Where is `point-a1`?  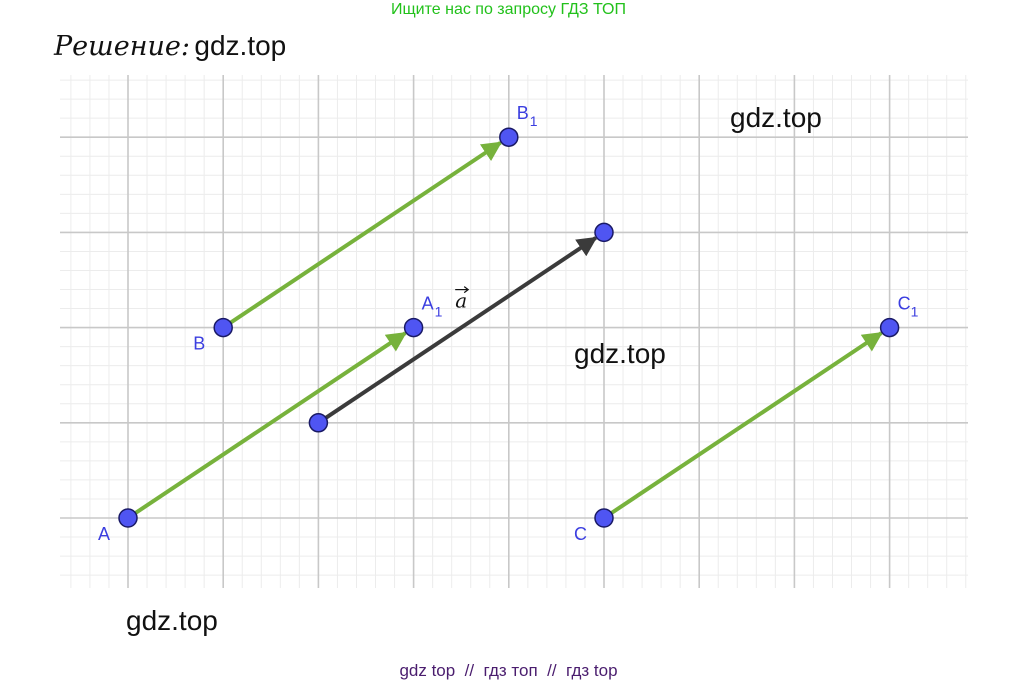 point-a1 is located at coordinates (413, 327).